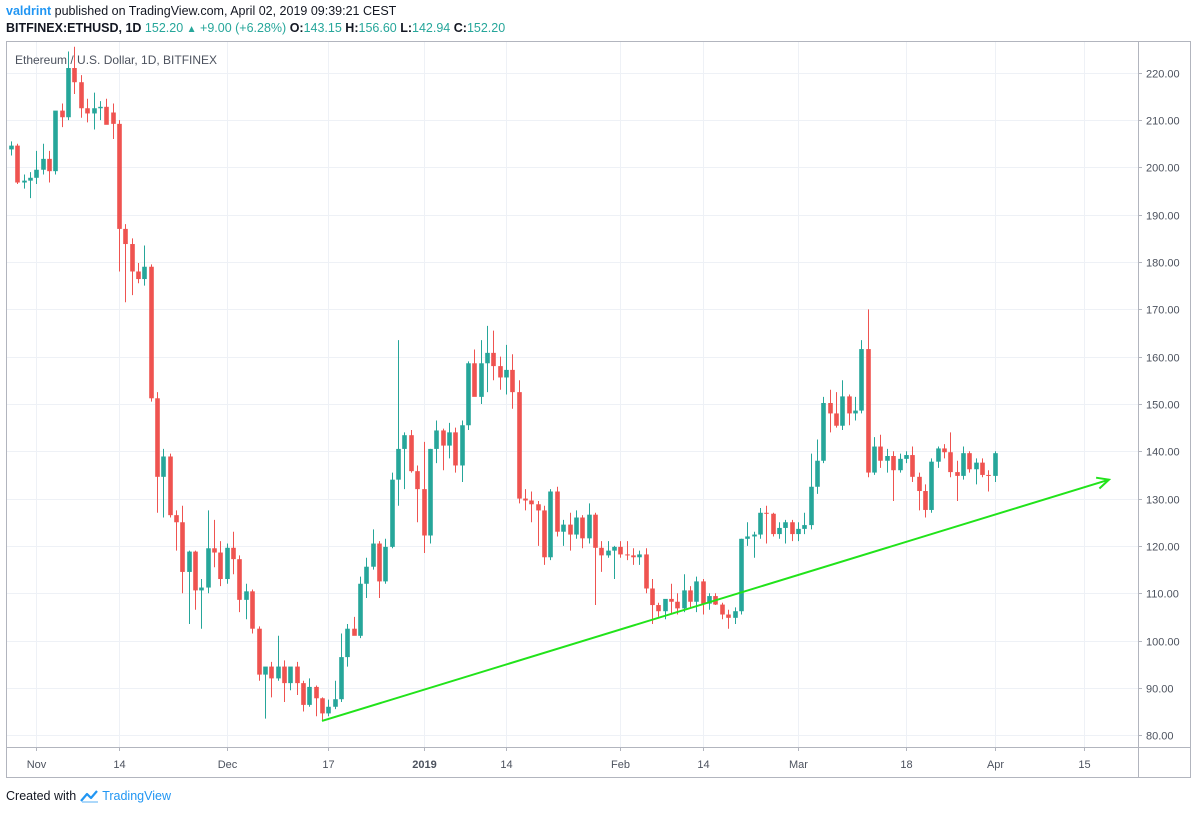 The width and height of the screenshot is (1197, 813). Describe the element at coordinates (352, 28) in the screenshot. I see `high-label: H:` at that location.